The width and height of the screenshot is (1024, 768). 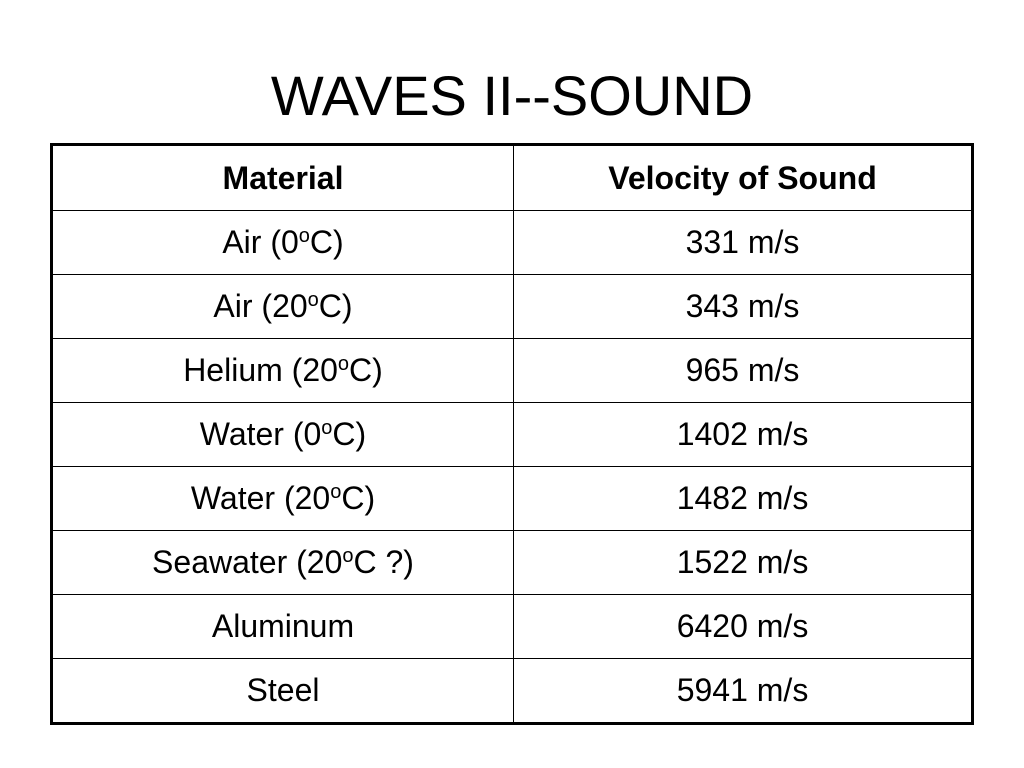 I want to click on velocity-cell: 965 m/s, so click(x=743, y=370).